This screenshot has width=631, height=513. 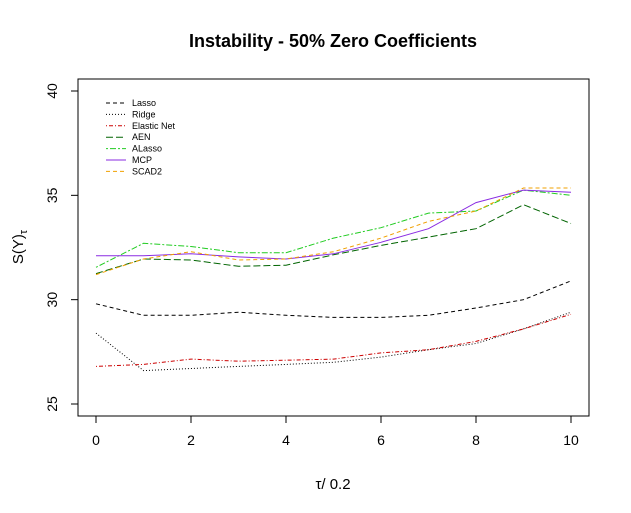 I want to click on x-axis-label-rest: / 0.2, so click(x=335, y=484).